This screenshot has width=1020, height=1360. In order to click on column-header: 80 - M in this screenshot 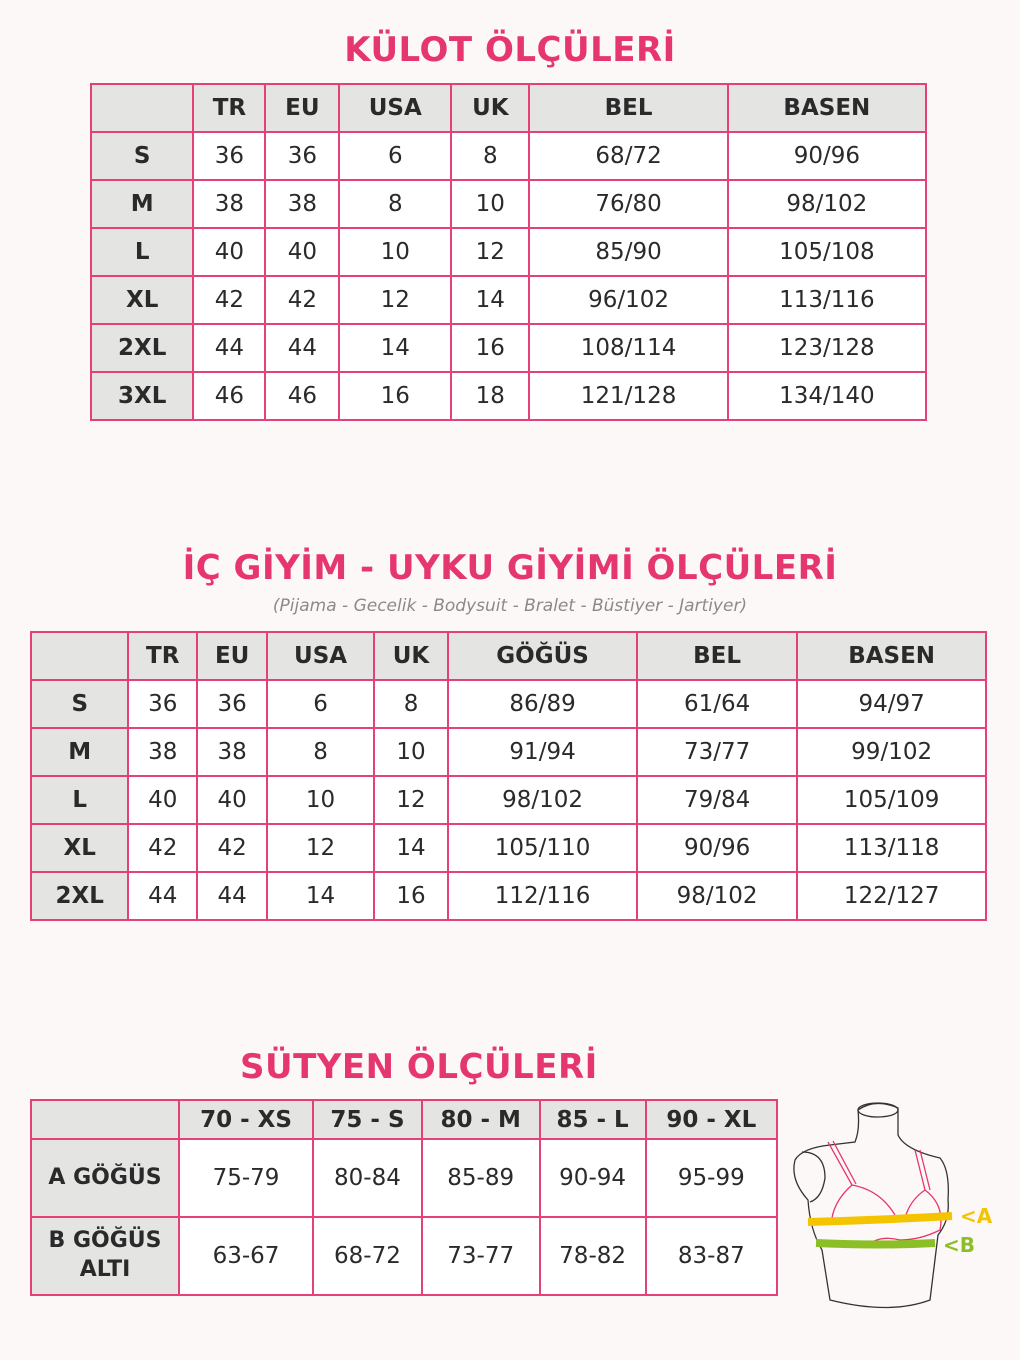, I will do `click(480, 1119)`.